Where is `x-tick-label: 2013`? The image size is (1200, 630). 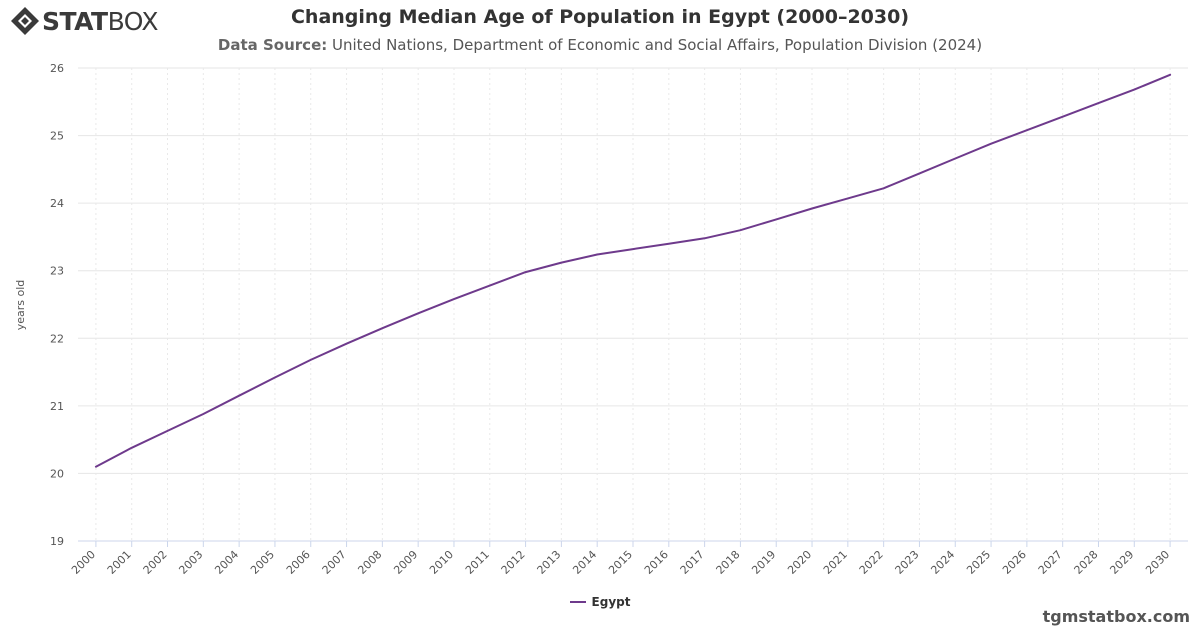 x-tick-label: 2013 is located at coordinates (549, 562).